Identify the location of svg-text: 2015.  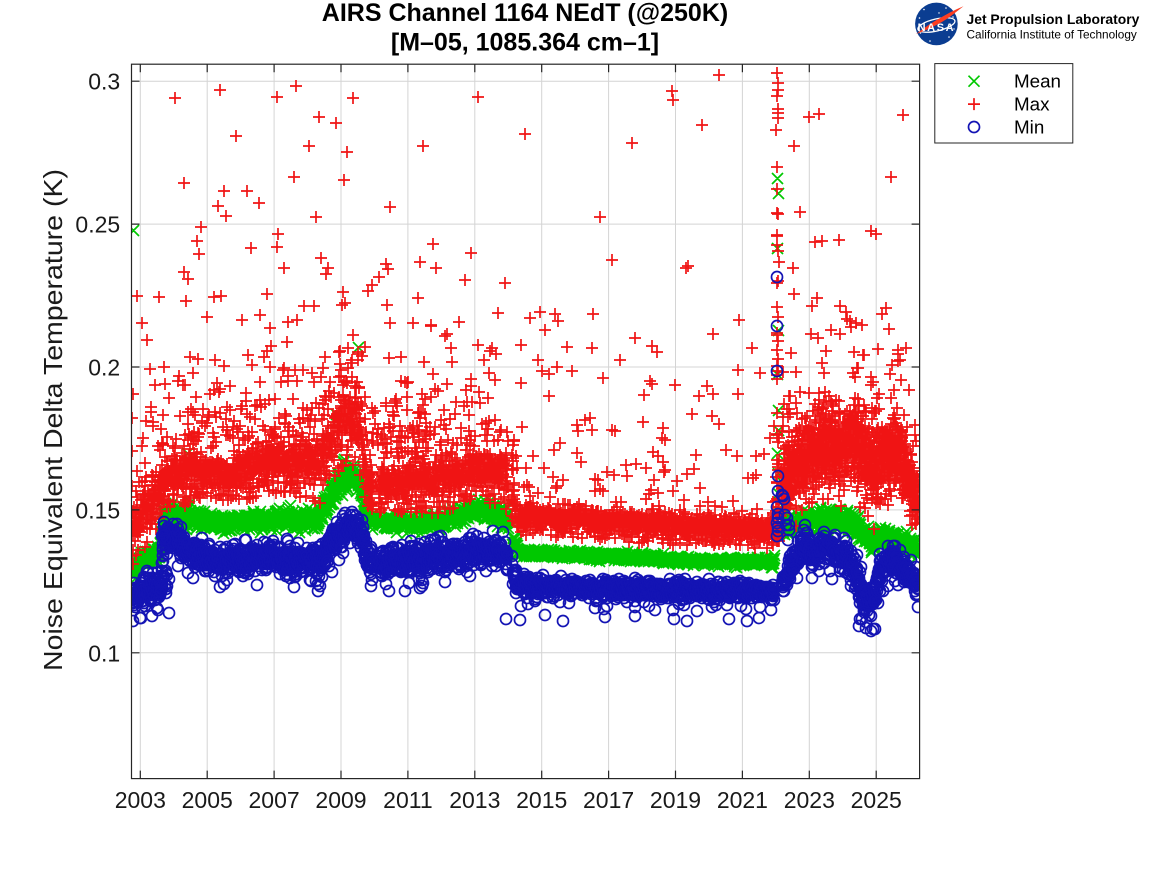
(541, 800).